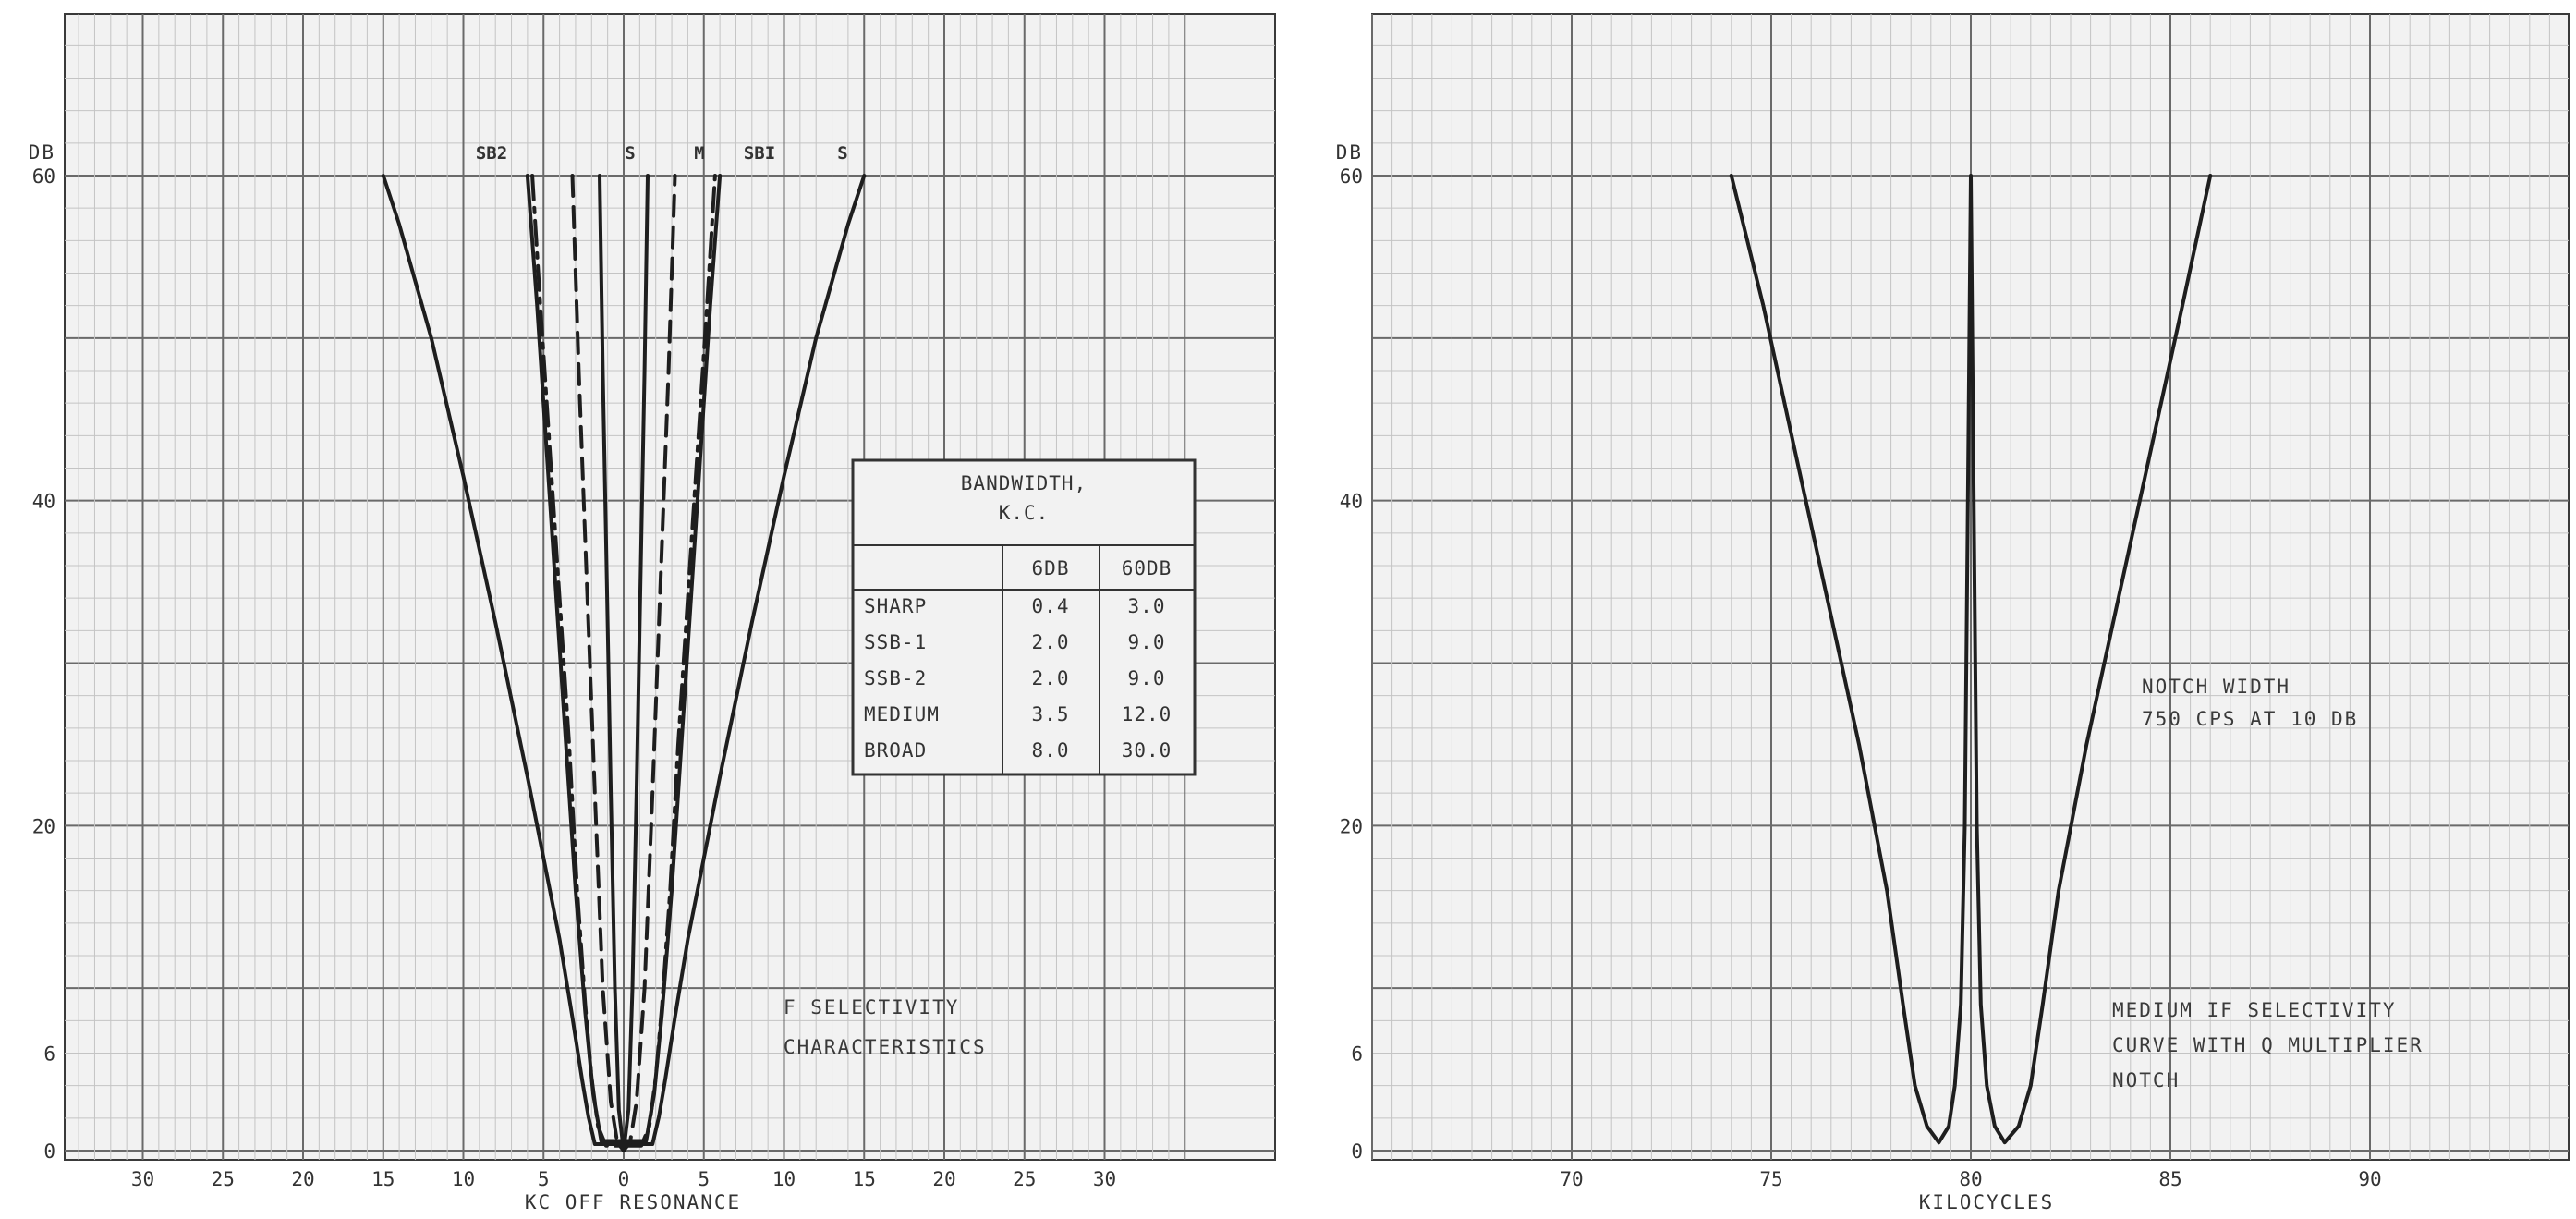 Image resolution: width=2576 pixels, height=1219 pixels. What do you see at coordinates (842, 154) in the screenshot?
I see `curve-tag-broad: S` at bounding box center [842, 154].